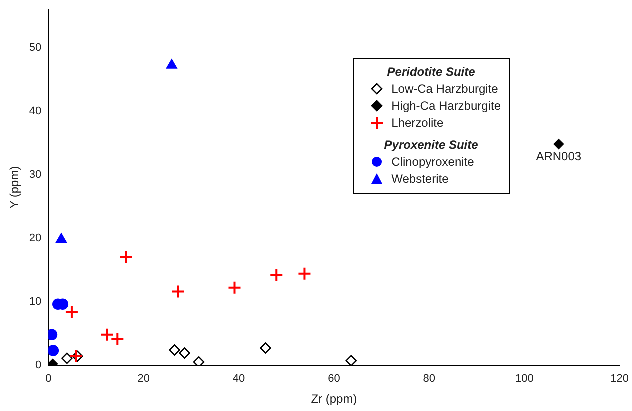  I want to click on y-tick-label: 10, so click(35, 302).